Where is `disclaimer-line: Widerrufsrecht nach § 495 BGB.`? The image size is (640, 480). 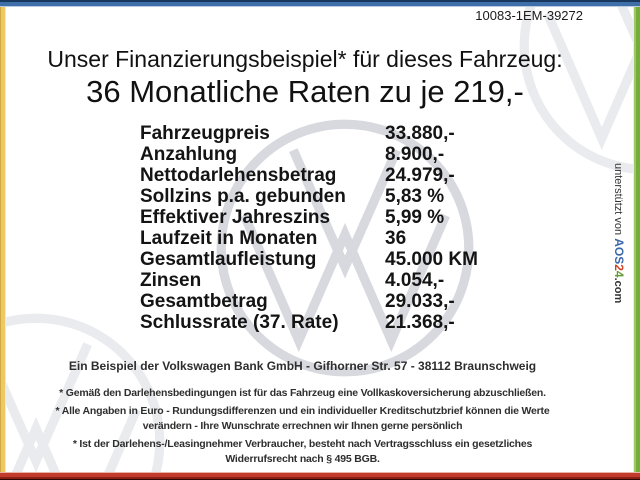
disclaimer-line: Widerrufsrecht nach § 495 BGB. is located at coordinates (302, 459).